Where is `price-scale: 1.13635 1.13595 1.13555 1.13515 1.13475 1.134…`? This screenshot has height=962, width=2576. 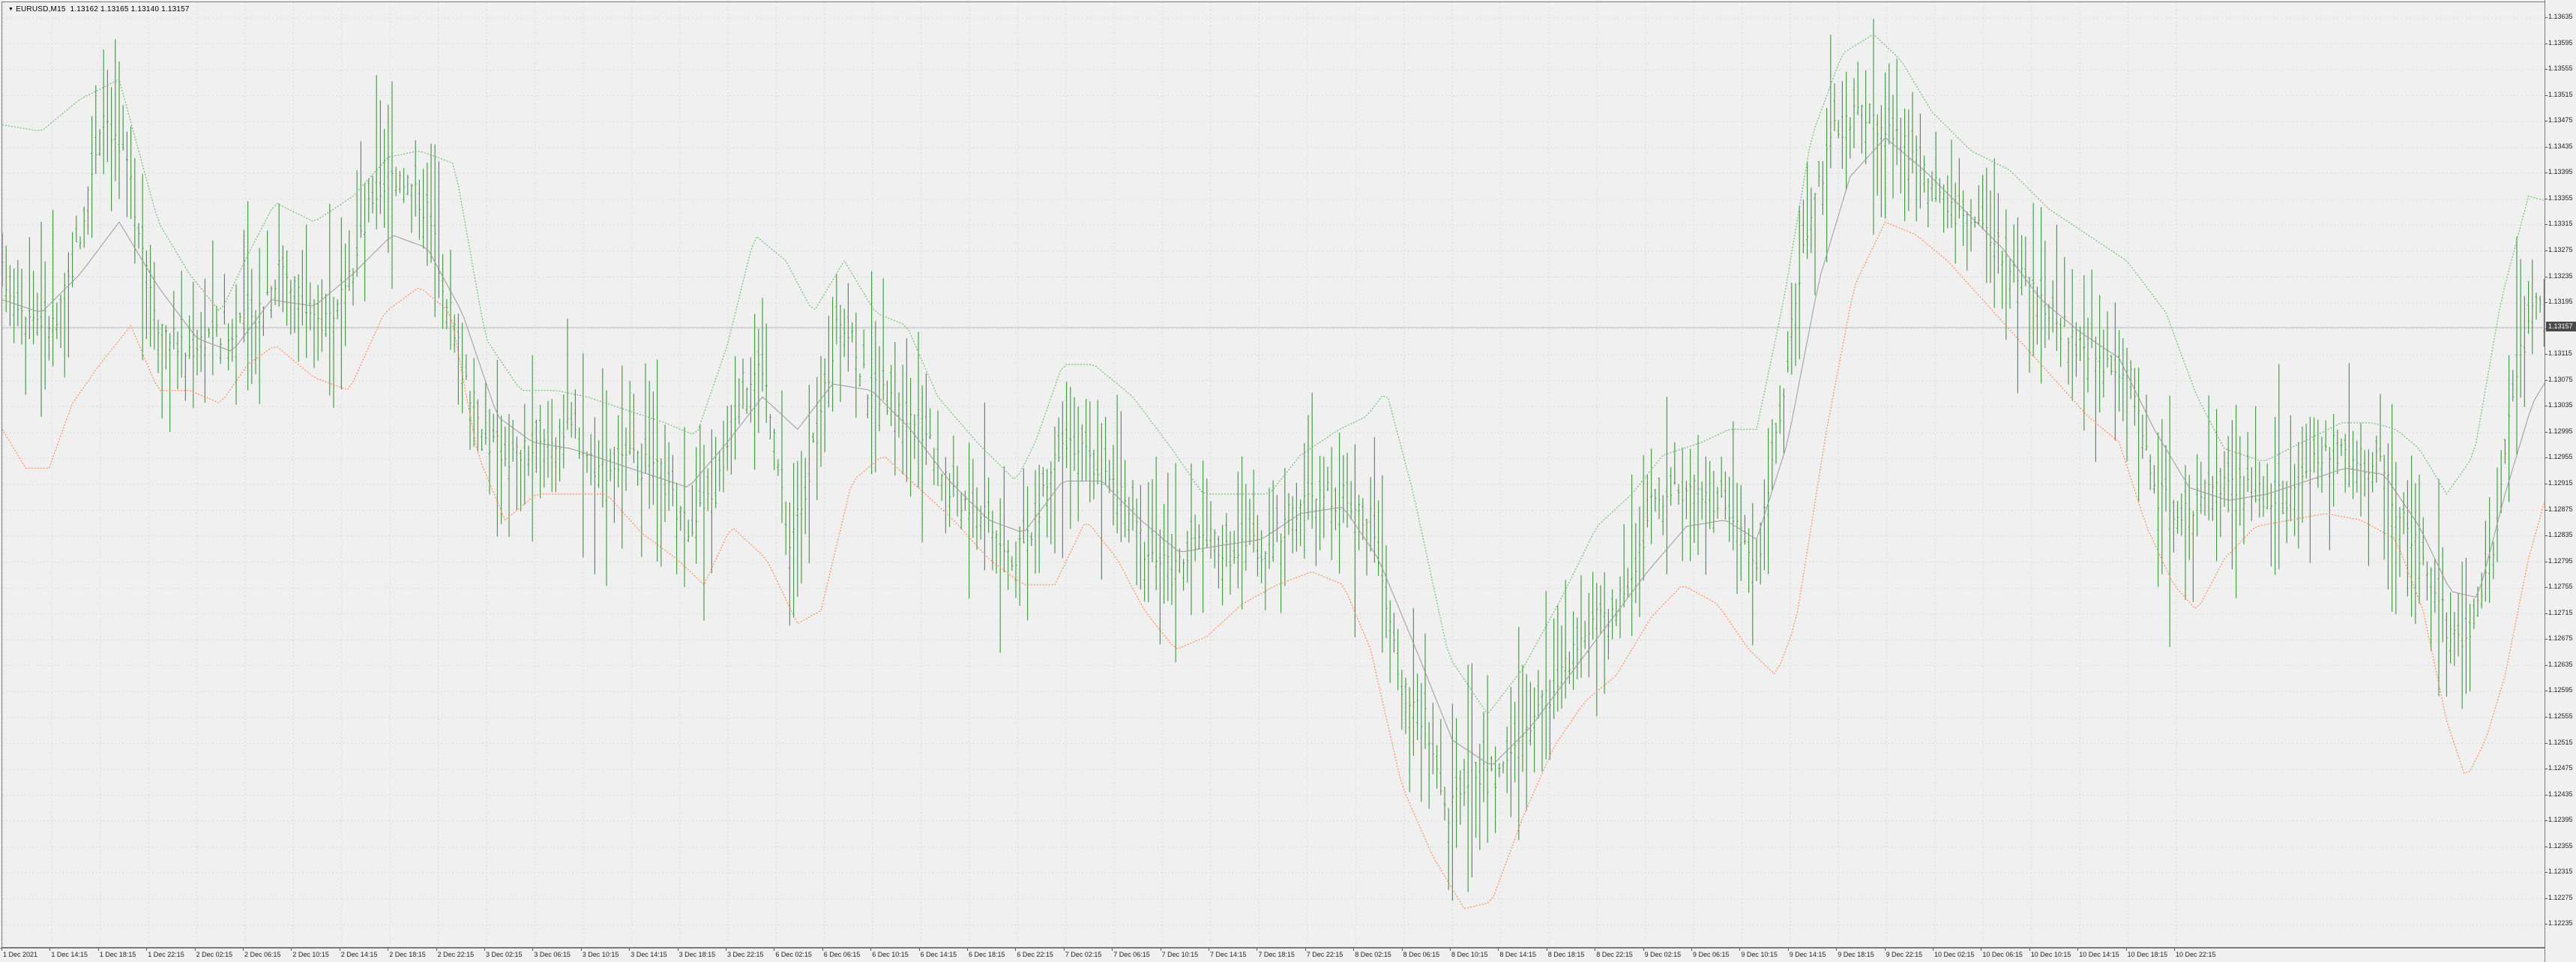 price-scale: 1.13635 1.13595 1.13555 1.13515 1.13475 1.134… is located at coordinates (2560, 481).